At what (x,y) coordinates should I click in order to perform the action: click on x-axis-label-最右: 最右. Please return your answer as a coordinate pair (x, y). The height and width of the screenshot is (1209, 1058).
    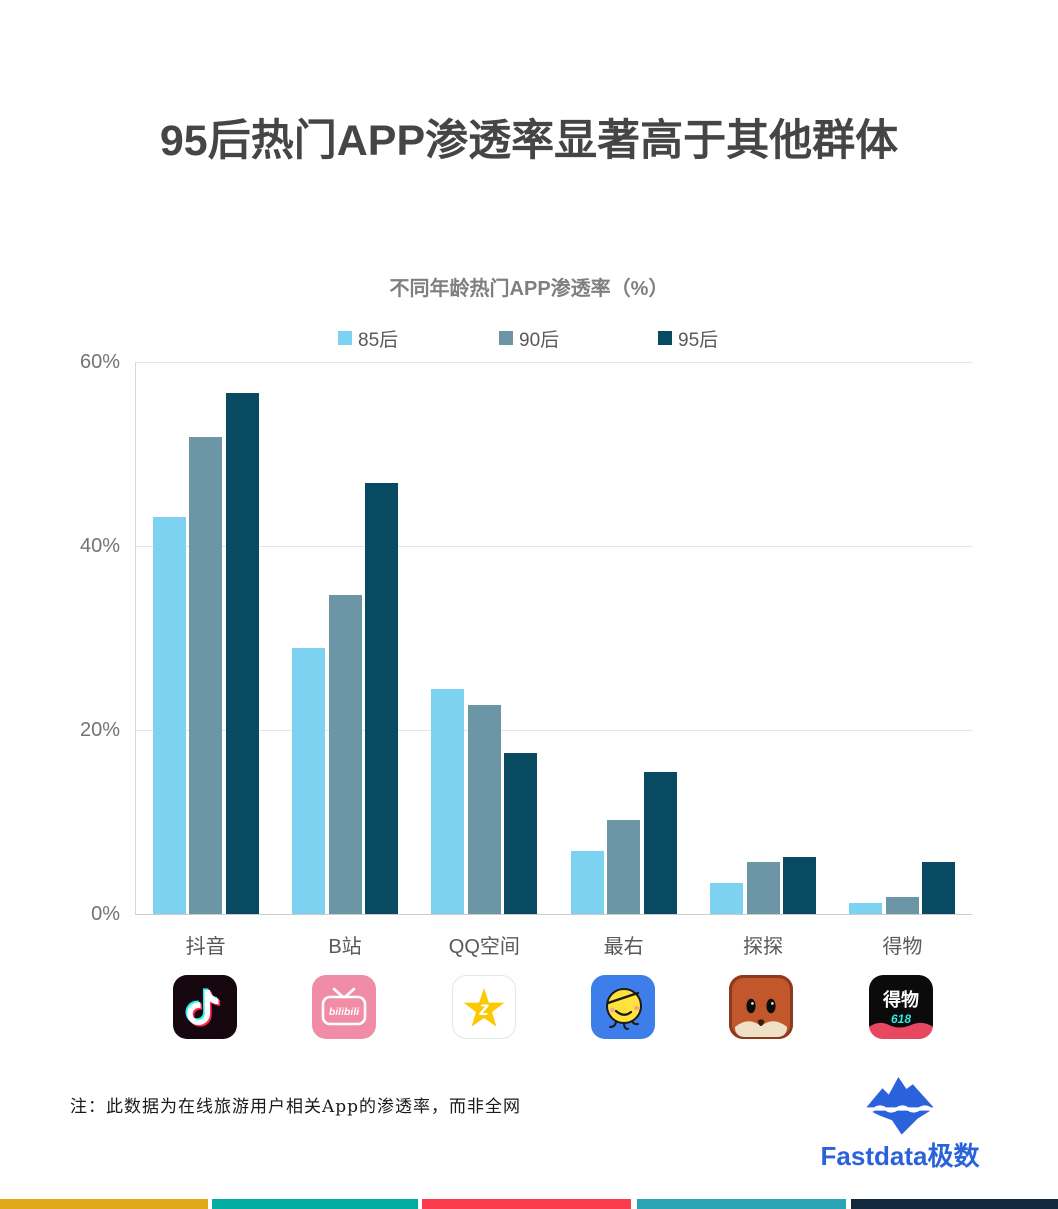
    Looking at the image, I should click on (623, 947).